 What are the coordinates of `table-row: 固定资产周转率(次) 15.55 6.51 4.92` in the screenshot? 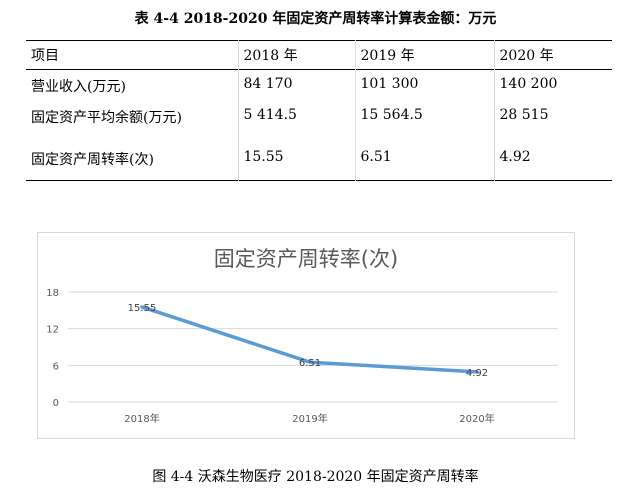 It's located at (319, 161).